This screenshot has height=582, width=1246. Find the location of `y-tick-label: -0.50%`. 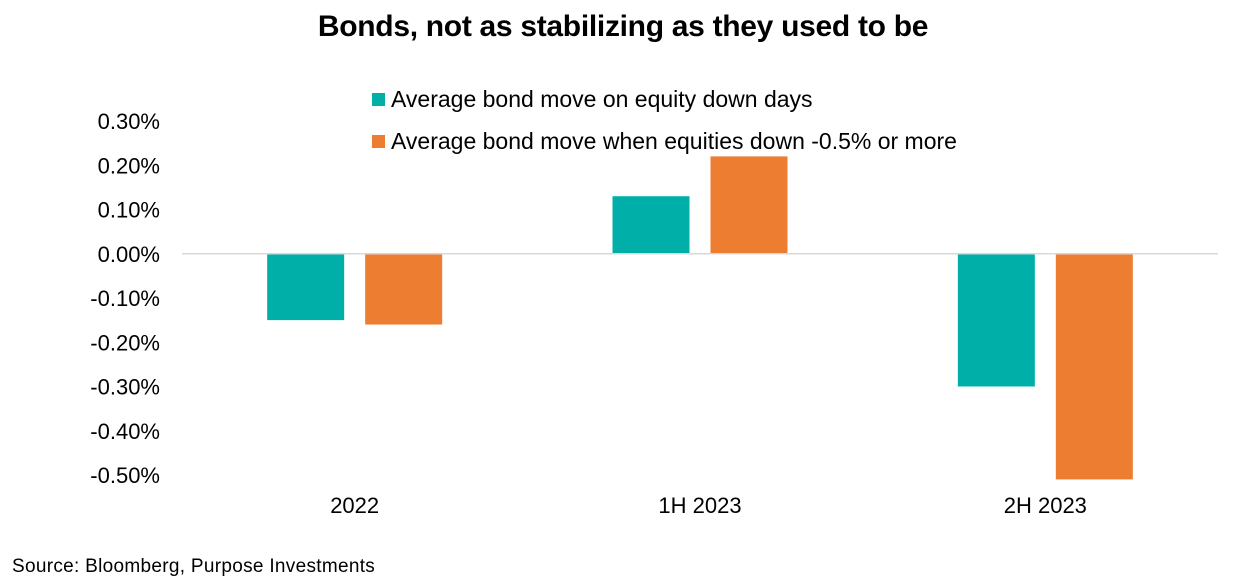

y-tick-label: -0.50% is located at coordinates (125, 475).